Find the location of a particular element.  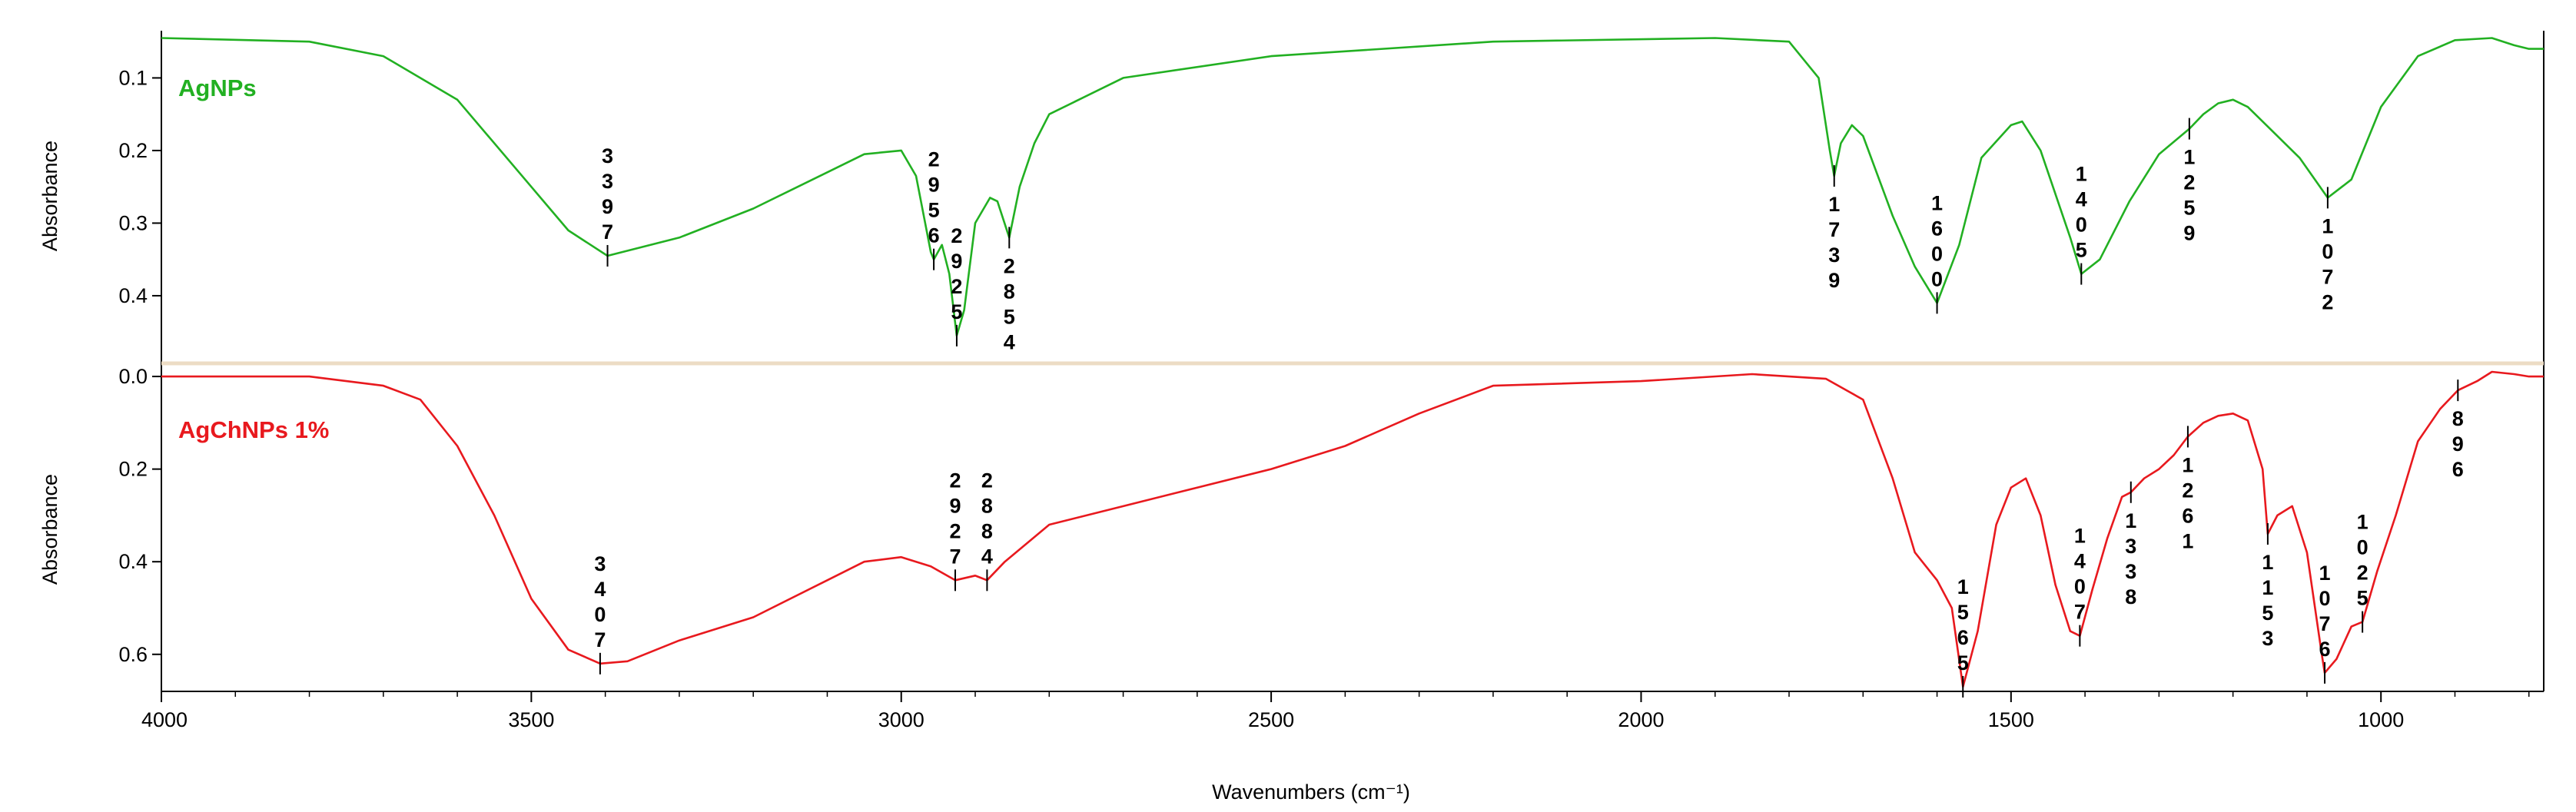

y-tick-label: 0.6 is located at coordinates (133, 654).